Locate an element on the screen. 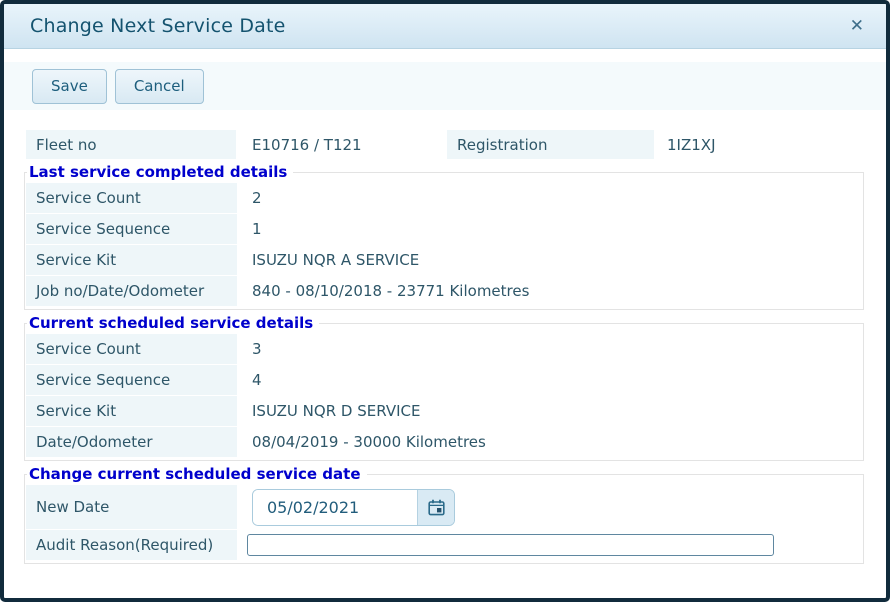 The width and height of the screenshot is (890, 602). new-date-input is located at coordinates (335, 507).